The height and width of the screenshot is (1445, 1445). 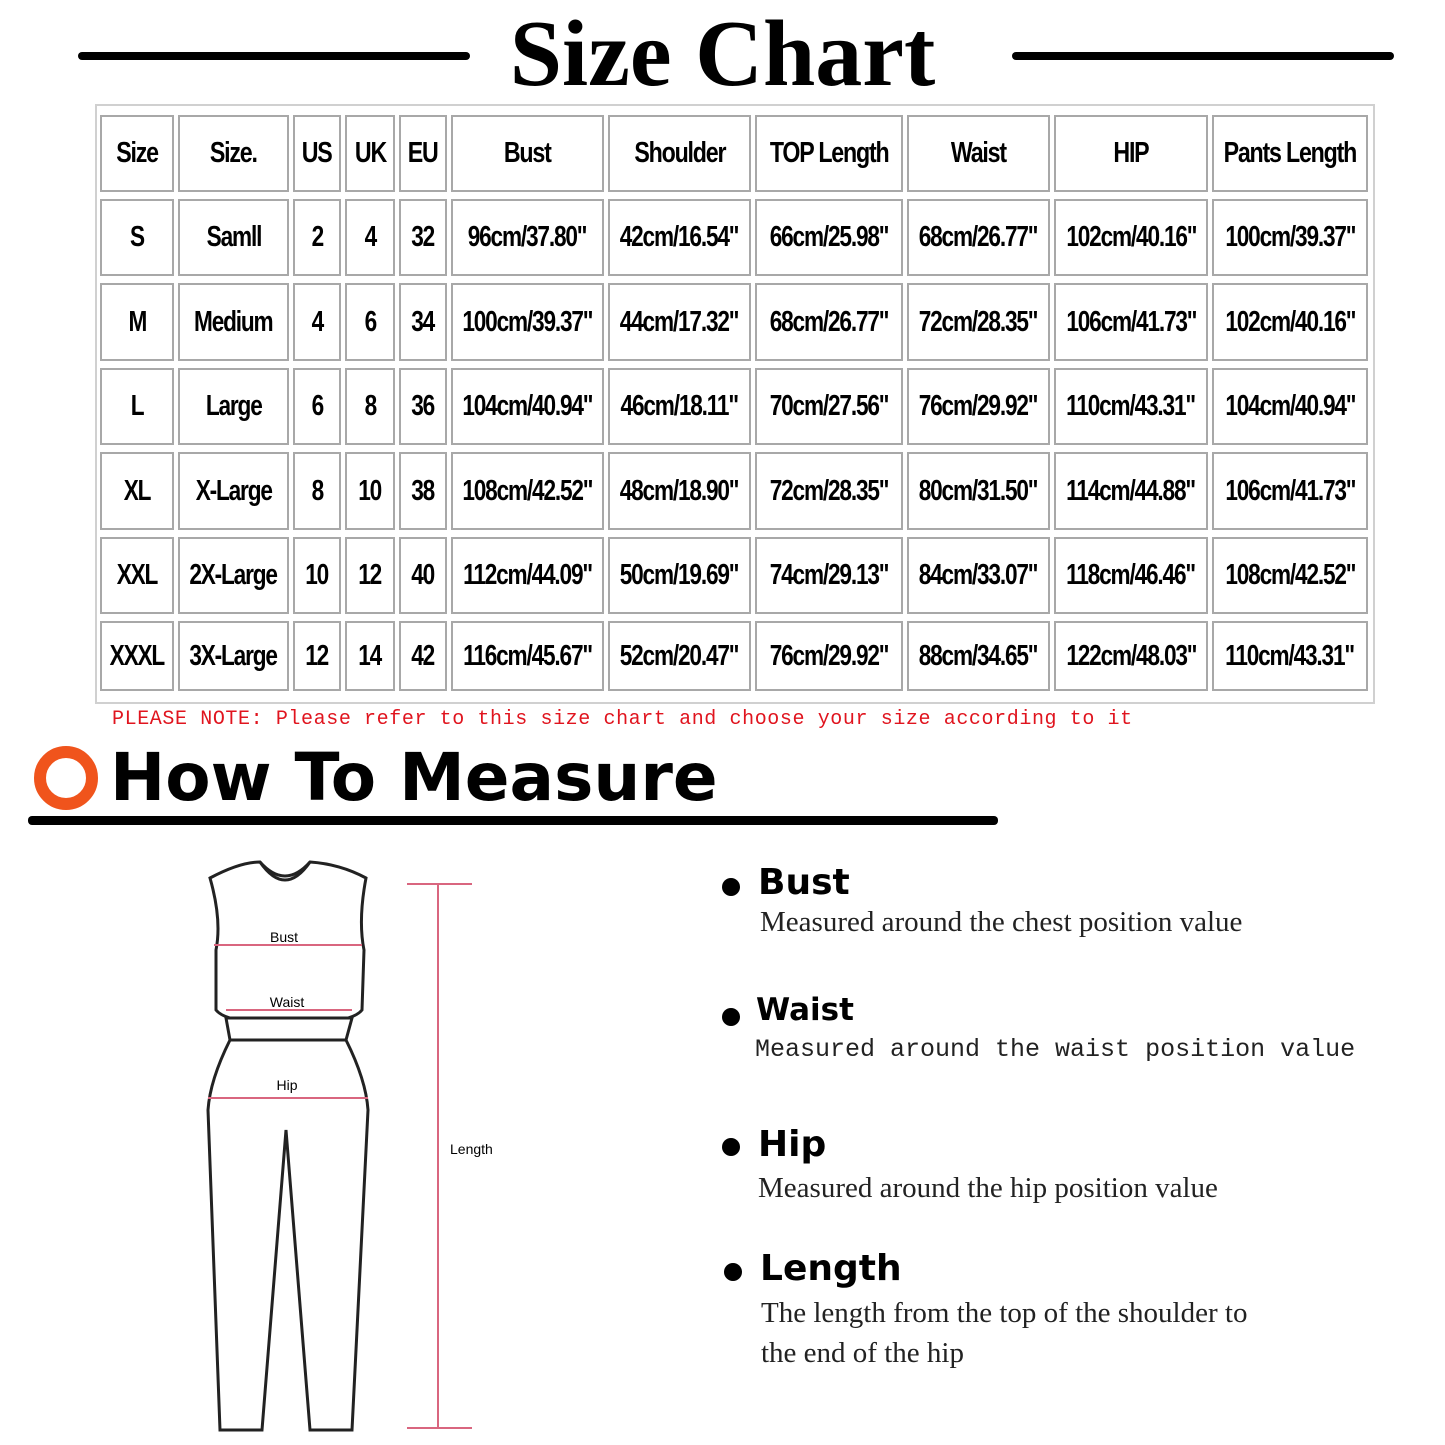 I want to click on cell-value: 84cm/33.07", so click(x=979, y=575).